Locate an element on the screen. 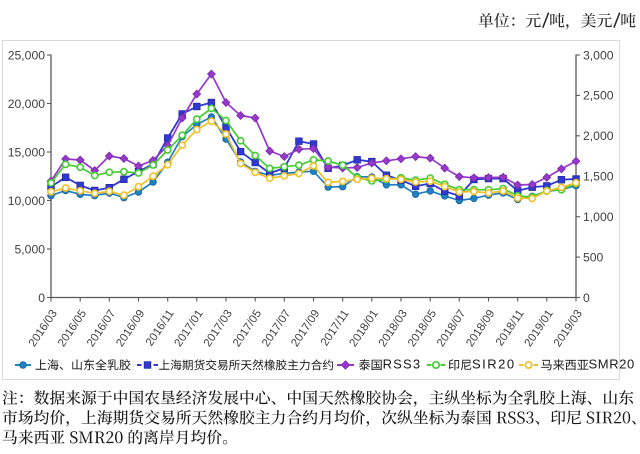 The width and height of the screenshot is (640, 454). svg-text: RSS3 is located at coordinates (402, 364).